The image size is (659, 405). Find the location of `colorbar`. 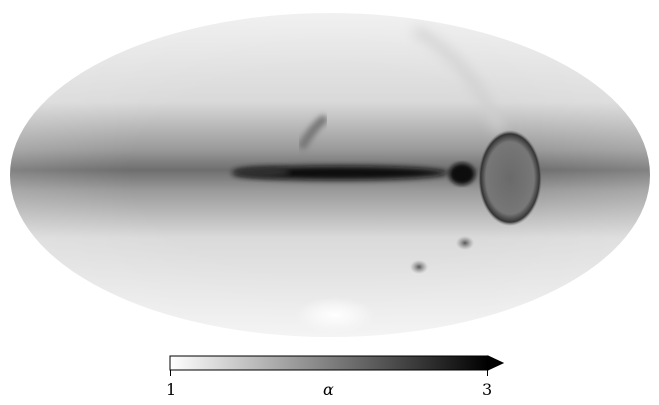

colorbar is located at coordinates (337, 365).